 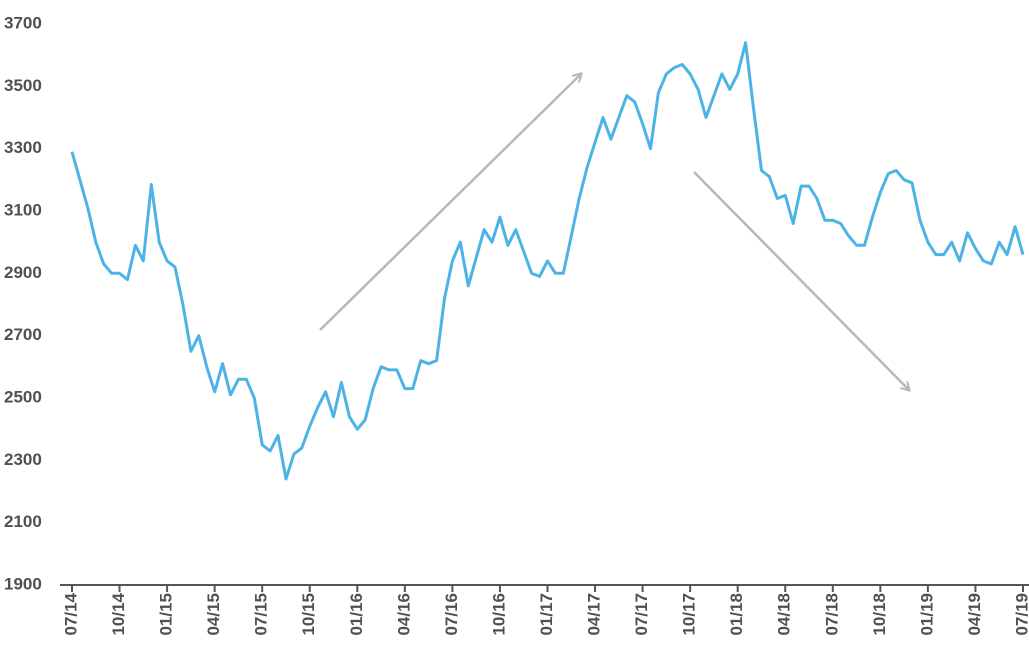 What do you see at coordinates (23, 85) in the screenshot?
I see `y-tick-label: 3500` at bounding box center [23, 85].